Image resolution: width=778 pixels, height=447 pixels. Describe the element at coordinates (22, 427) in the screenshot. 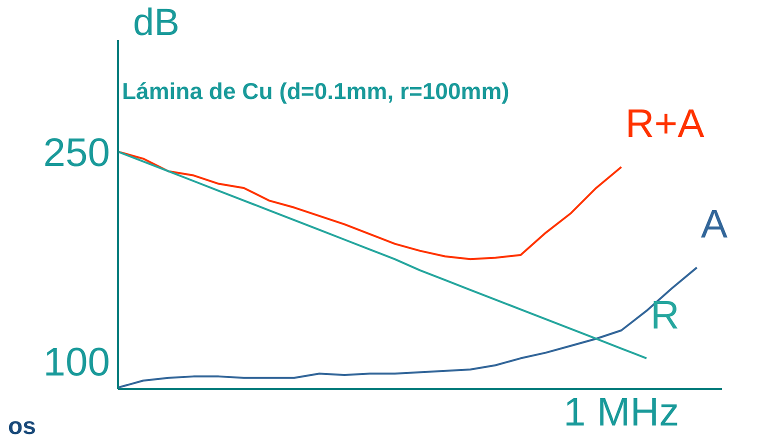

I see `text: os` at that location.